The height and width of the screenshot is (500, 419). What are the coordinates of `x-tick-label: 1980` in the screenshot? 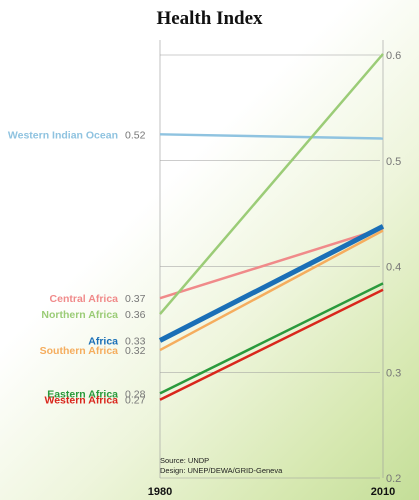 It's located at (160, 492).